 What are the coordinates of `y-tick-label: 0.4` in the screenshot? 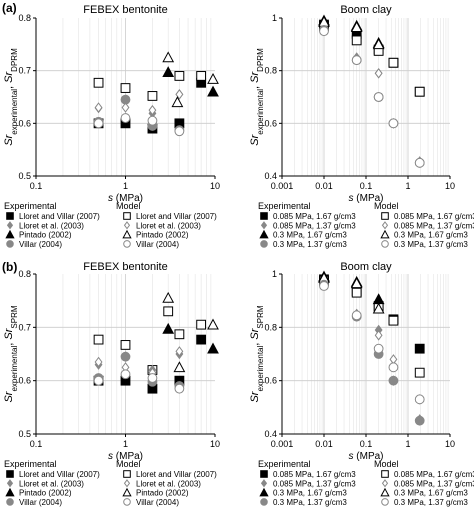 It's located at (270, 434).